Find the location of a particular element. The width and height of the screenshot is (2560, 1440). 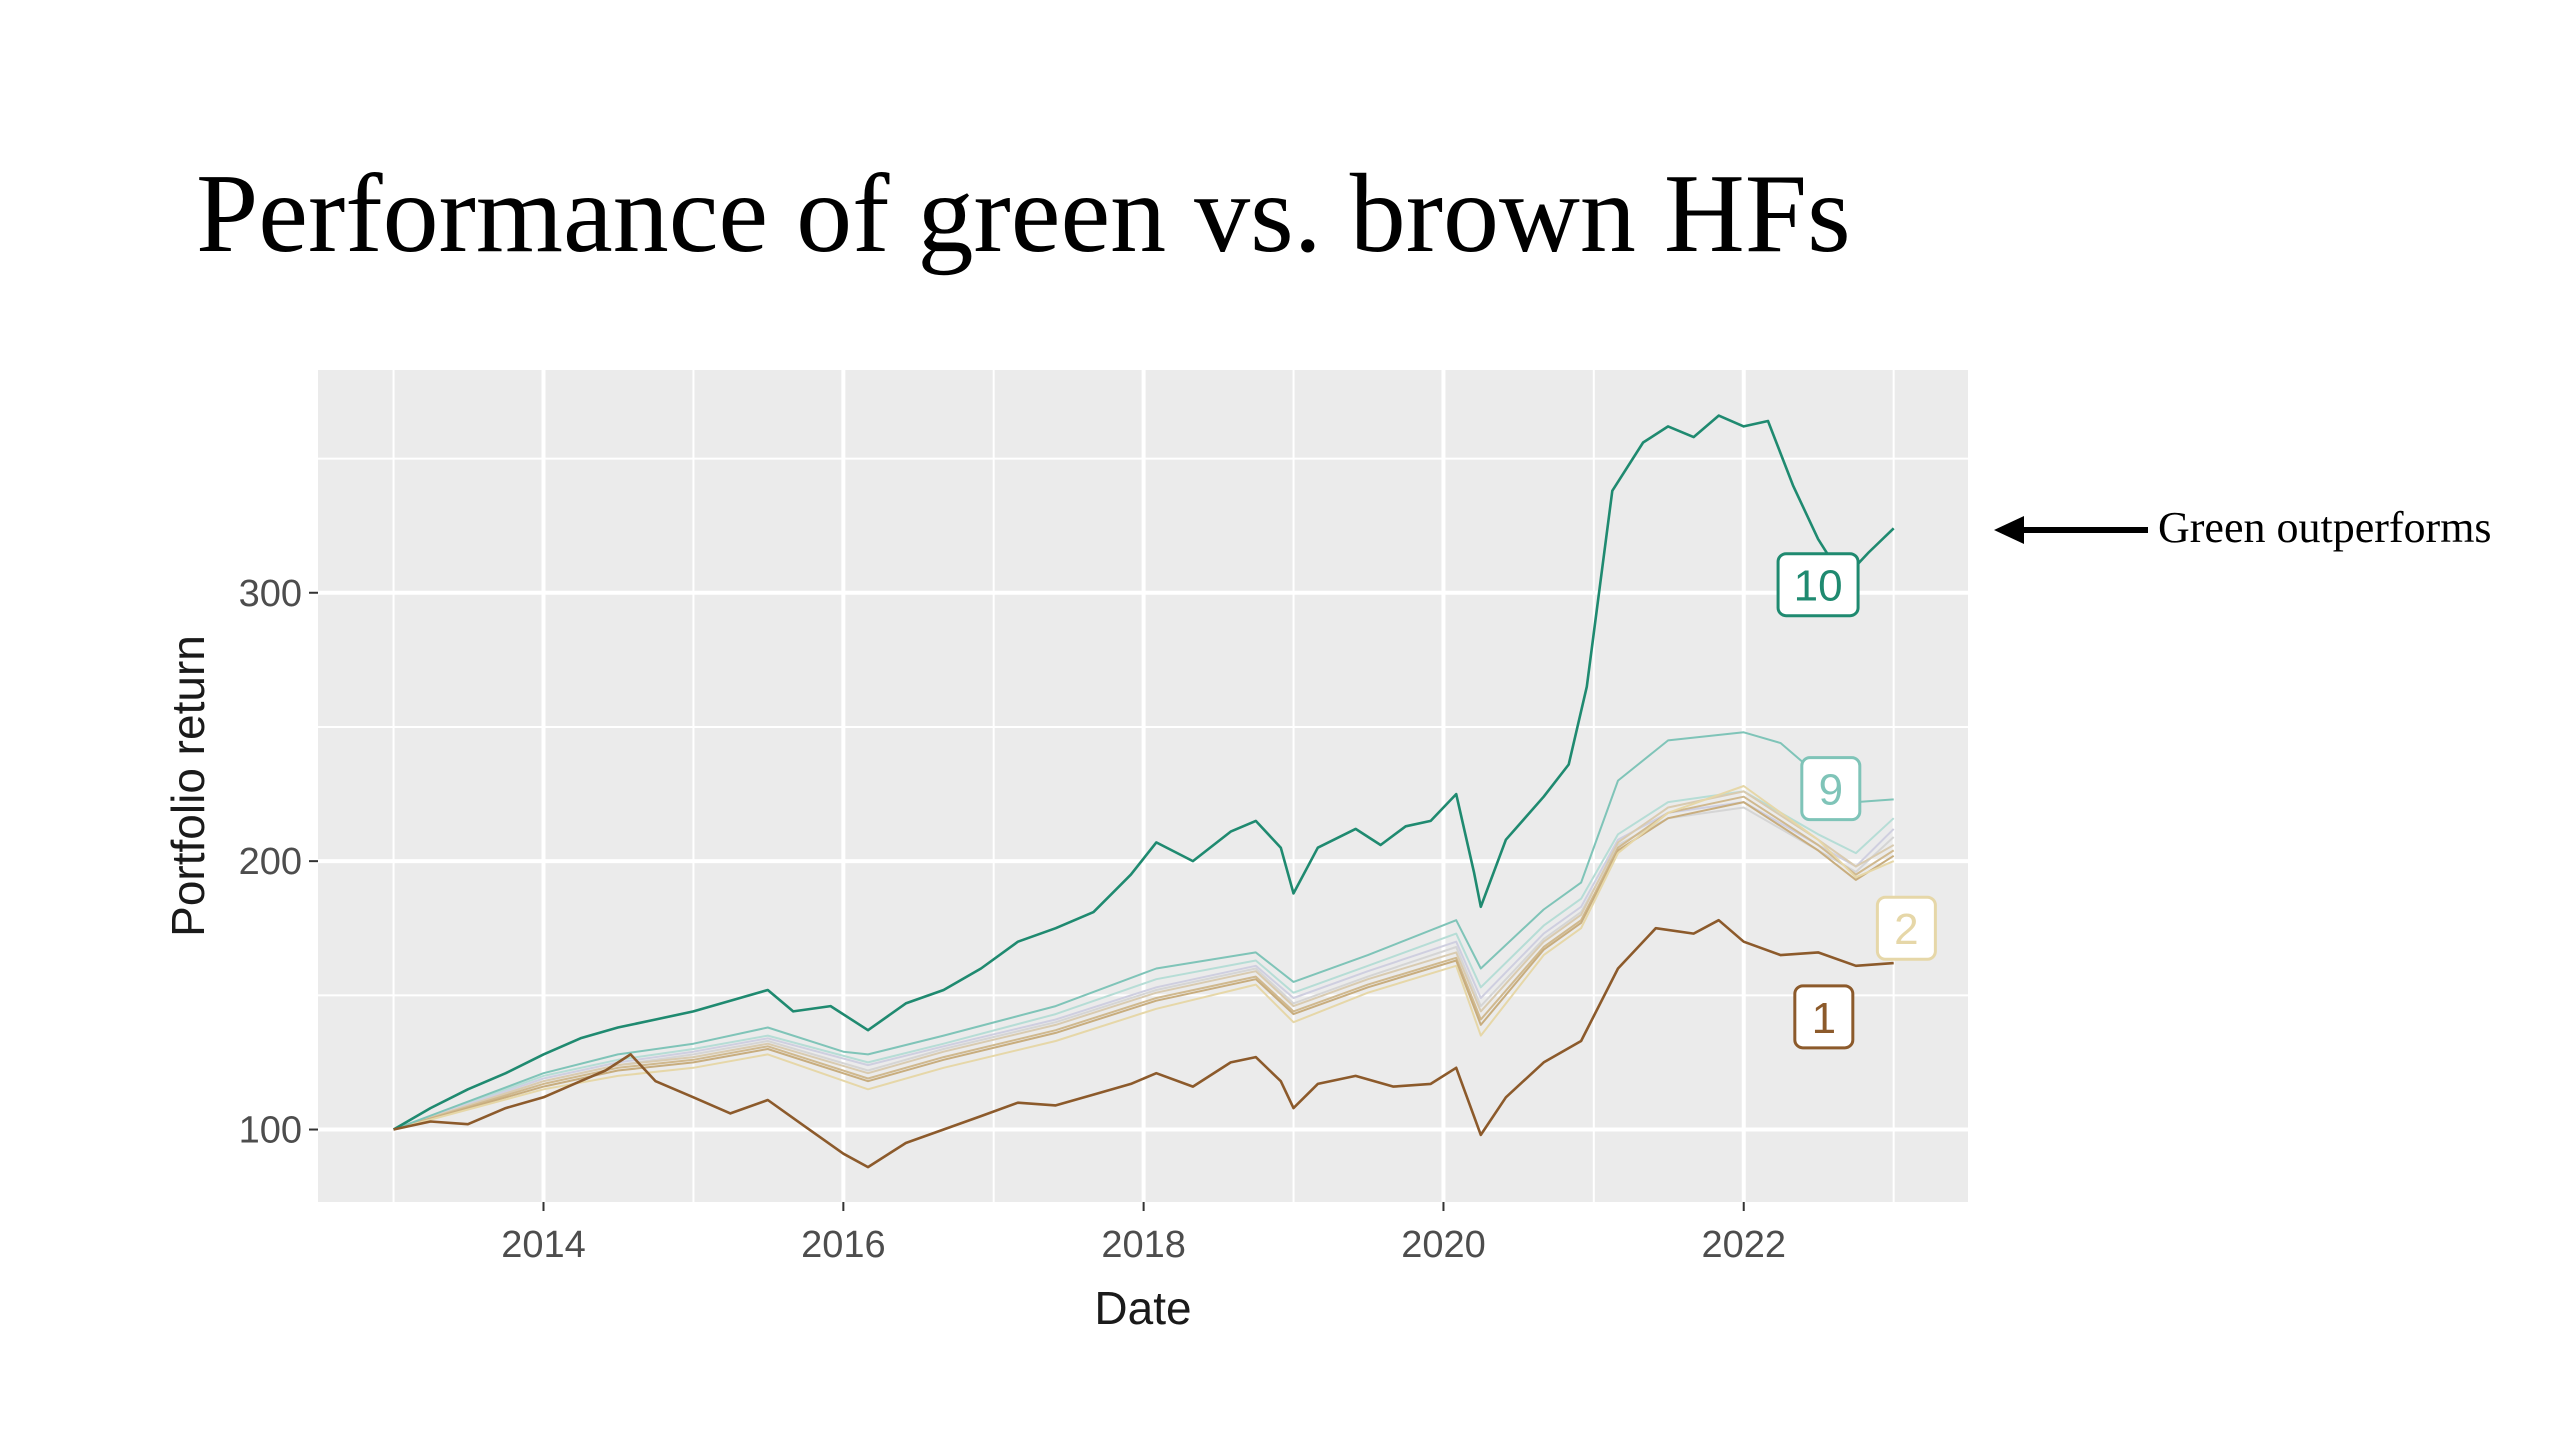

label-text: 9 is located at coordinates (1831, 790).